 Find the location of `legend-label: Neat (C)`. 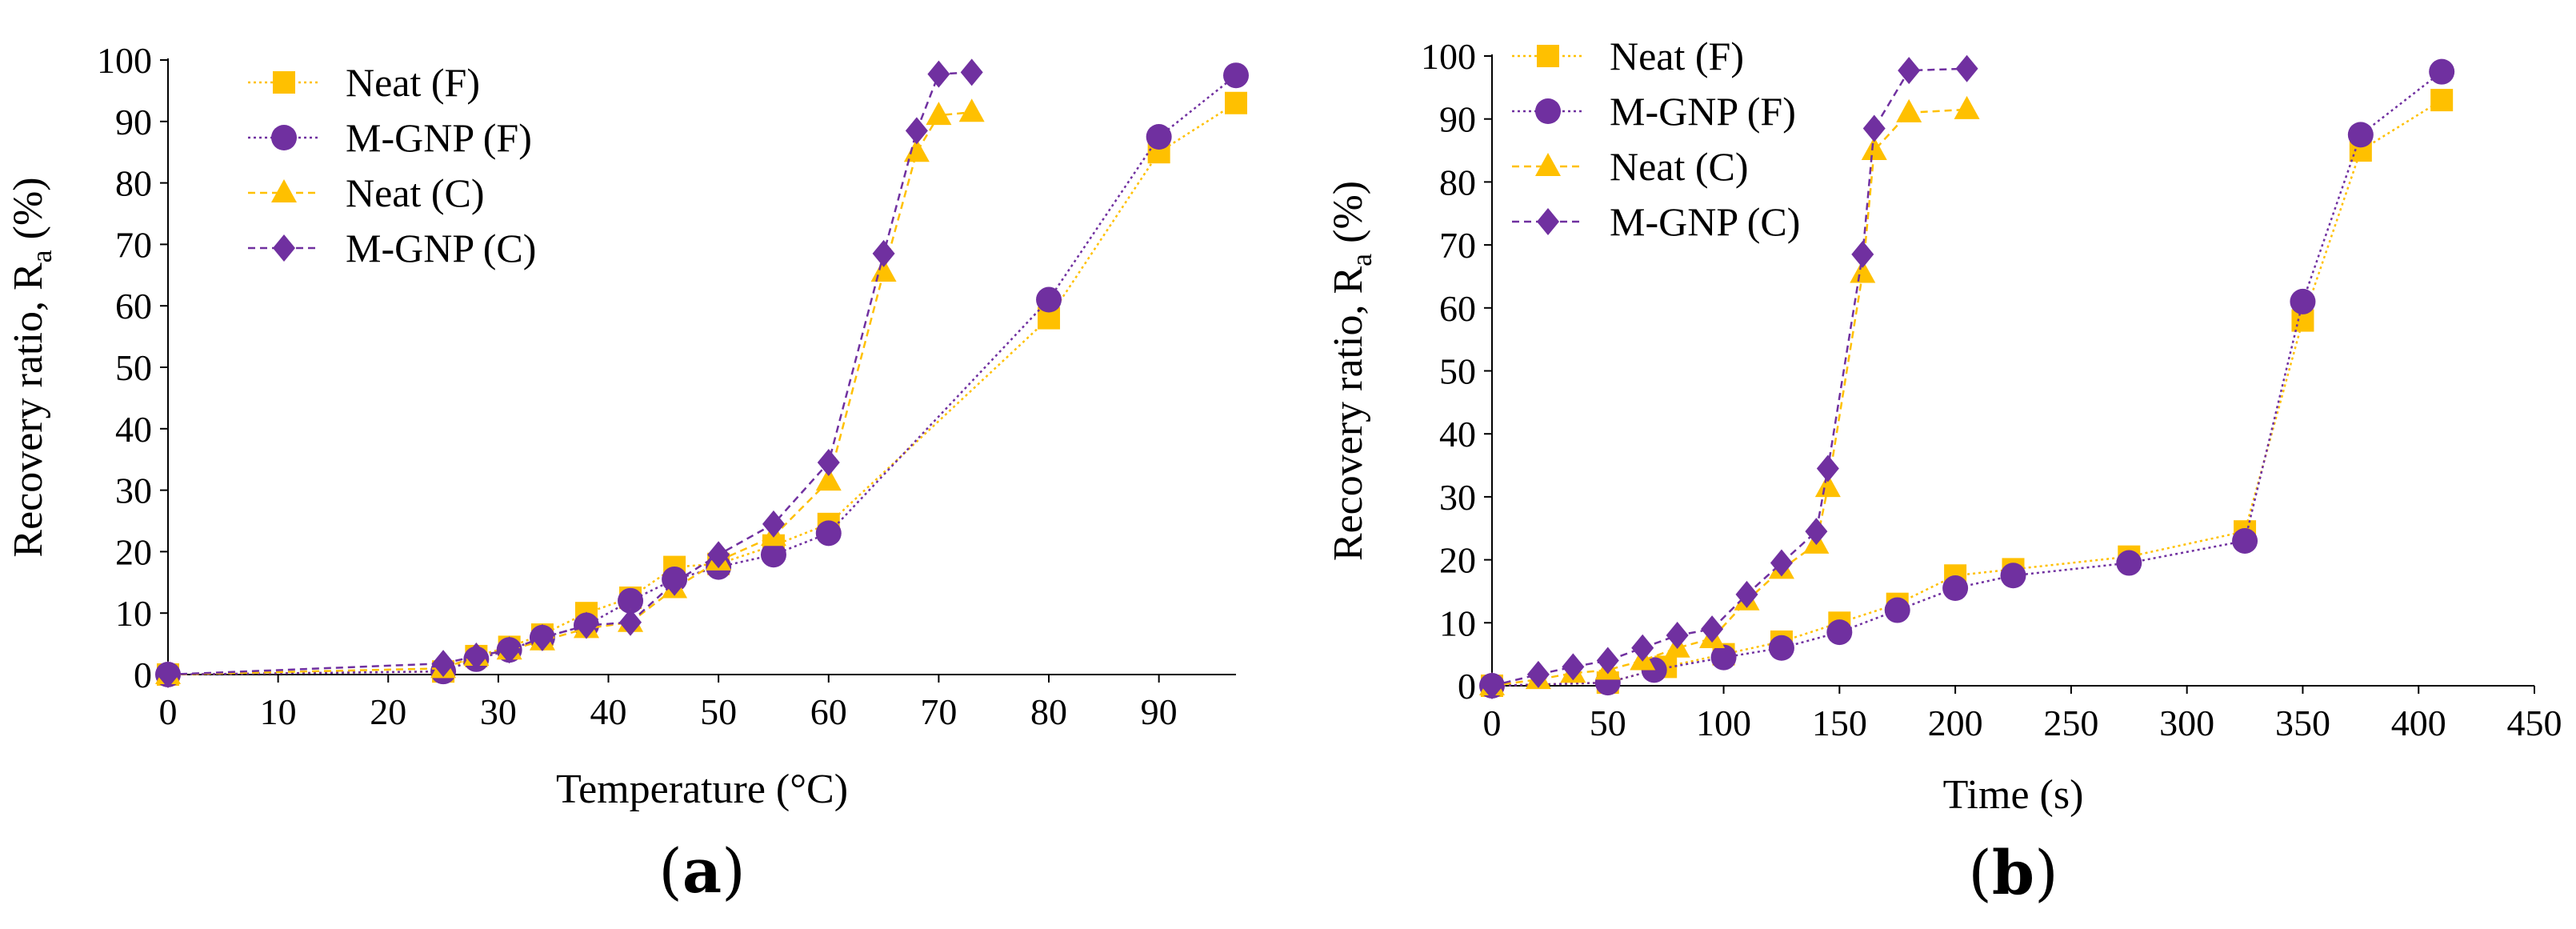

legend-label: Neat (C) is located at coordinates (415, 193).